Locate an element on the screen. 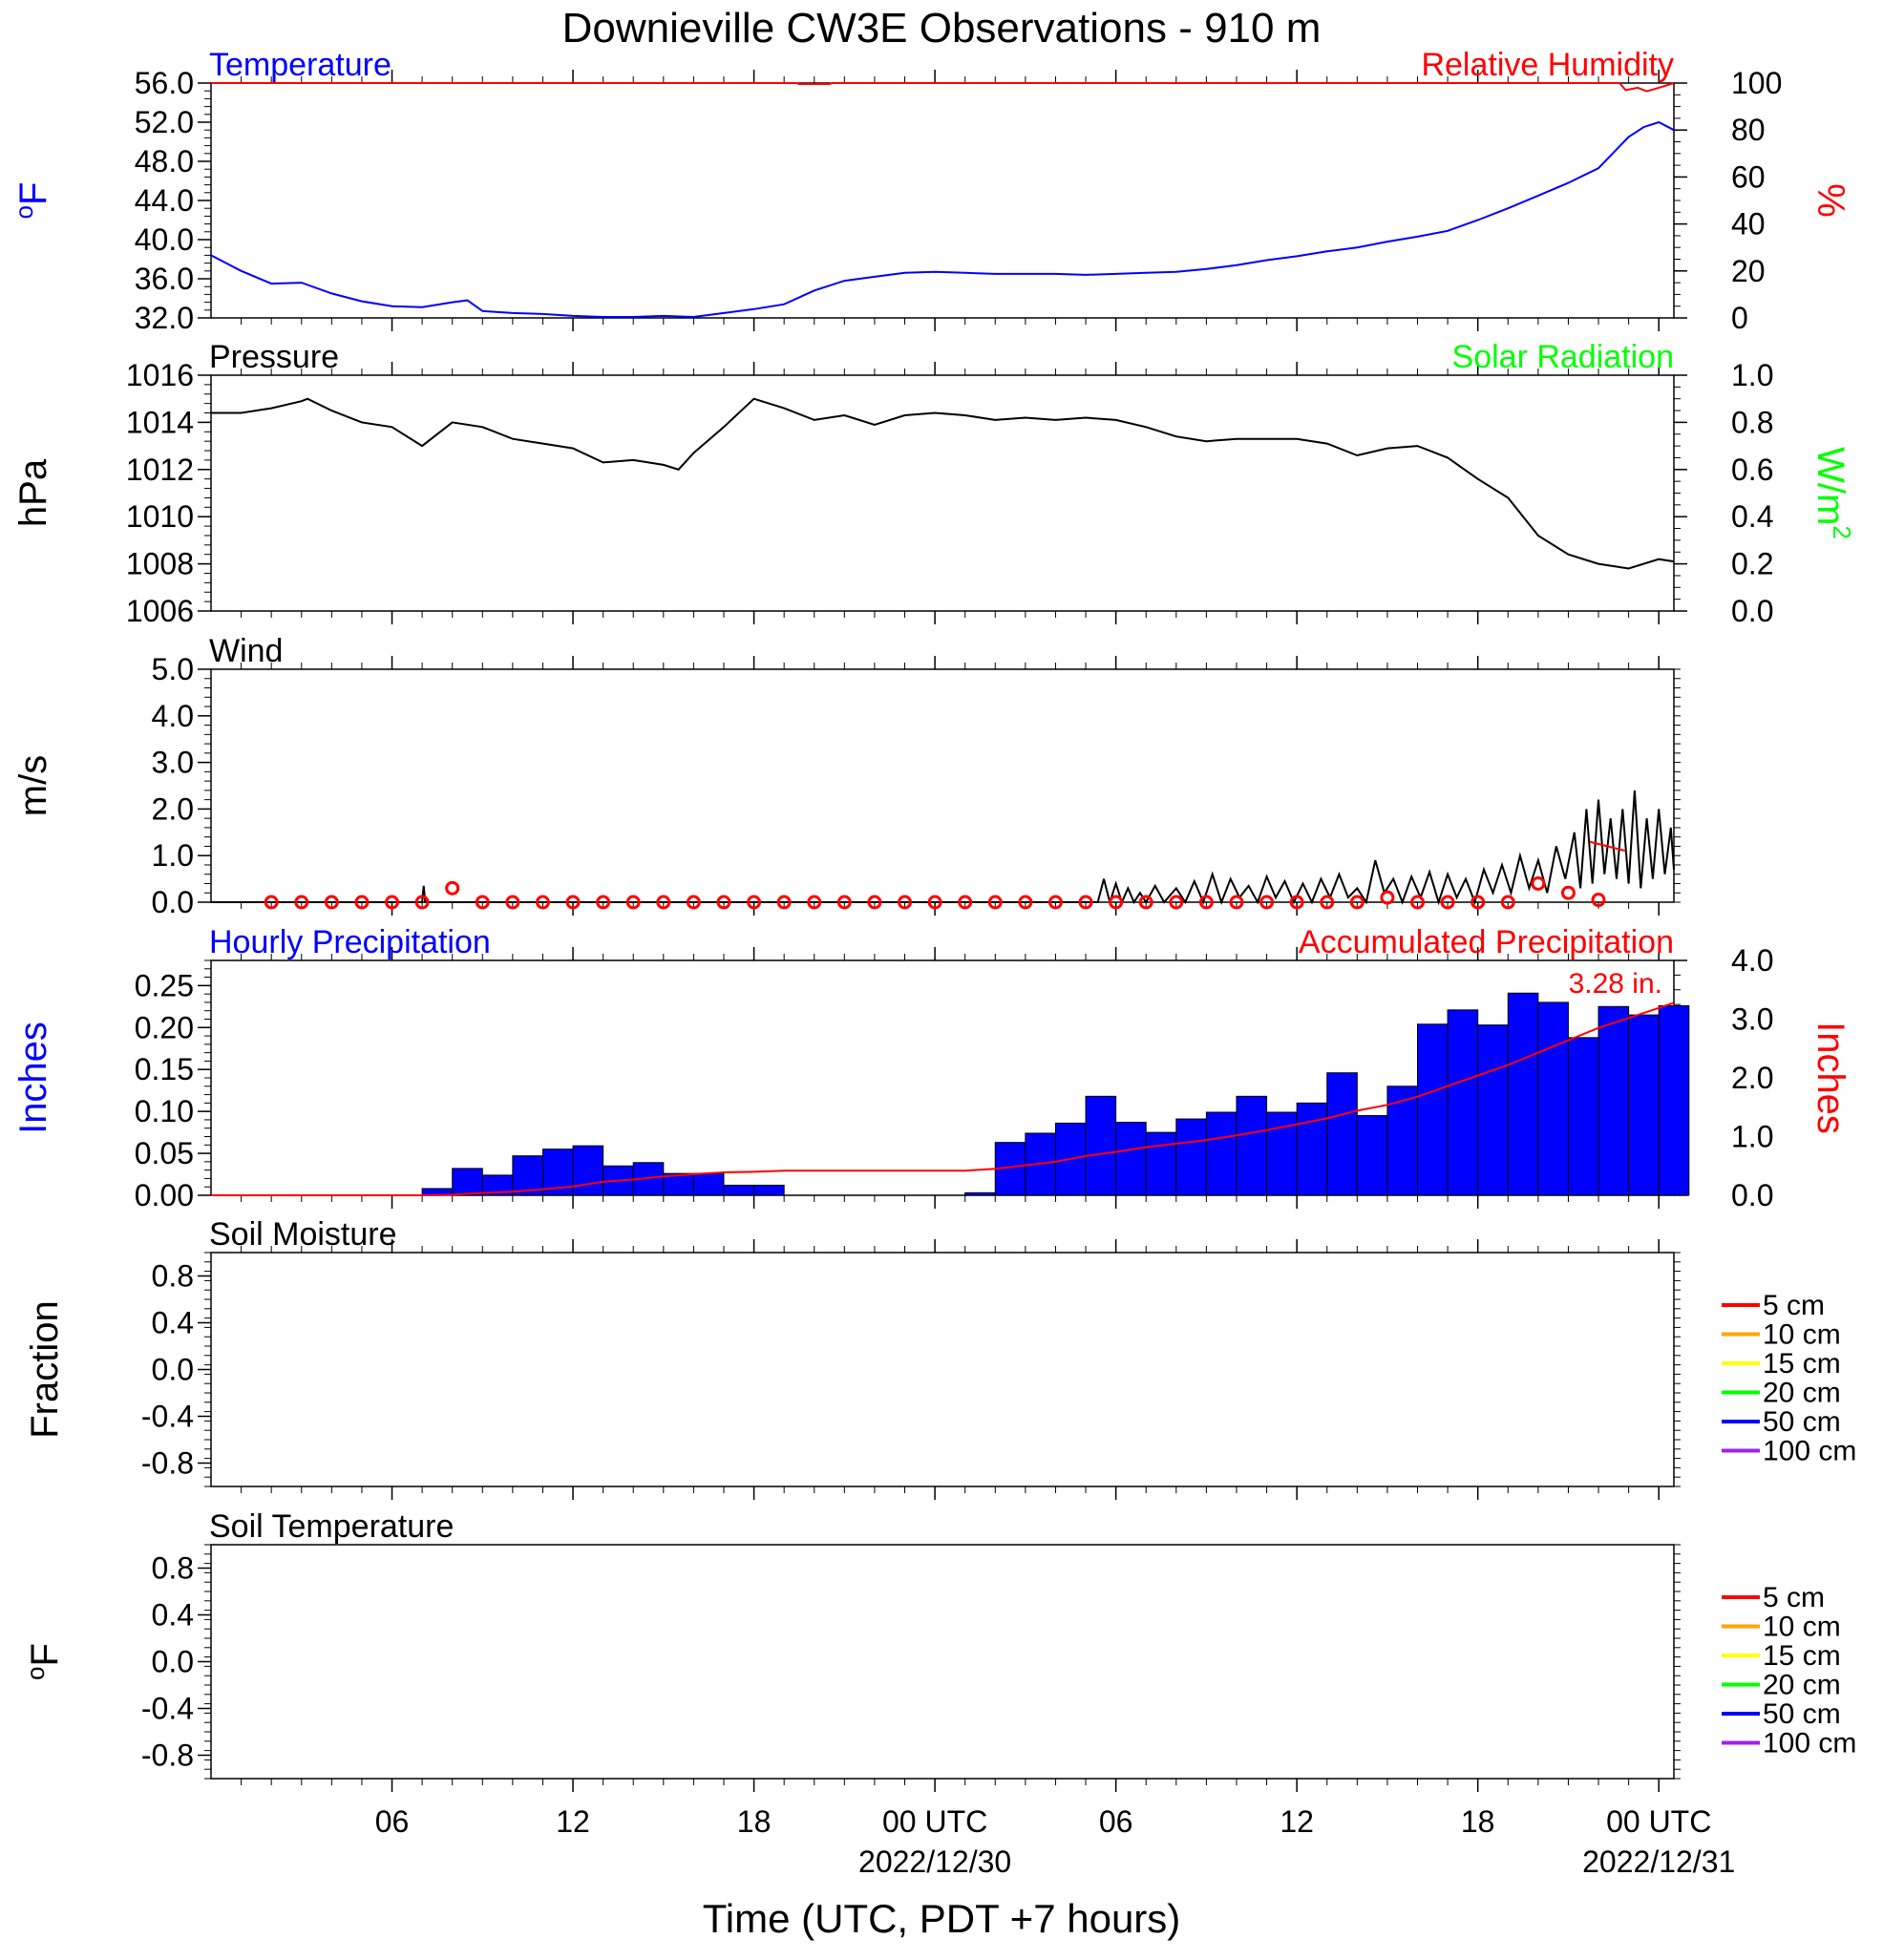 The width and height of the screenshot is (1883, 1960). temperature-y2tick-label: 100 is located at coordinates (1756, 83).